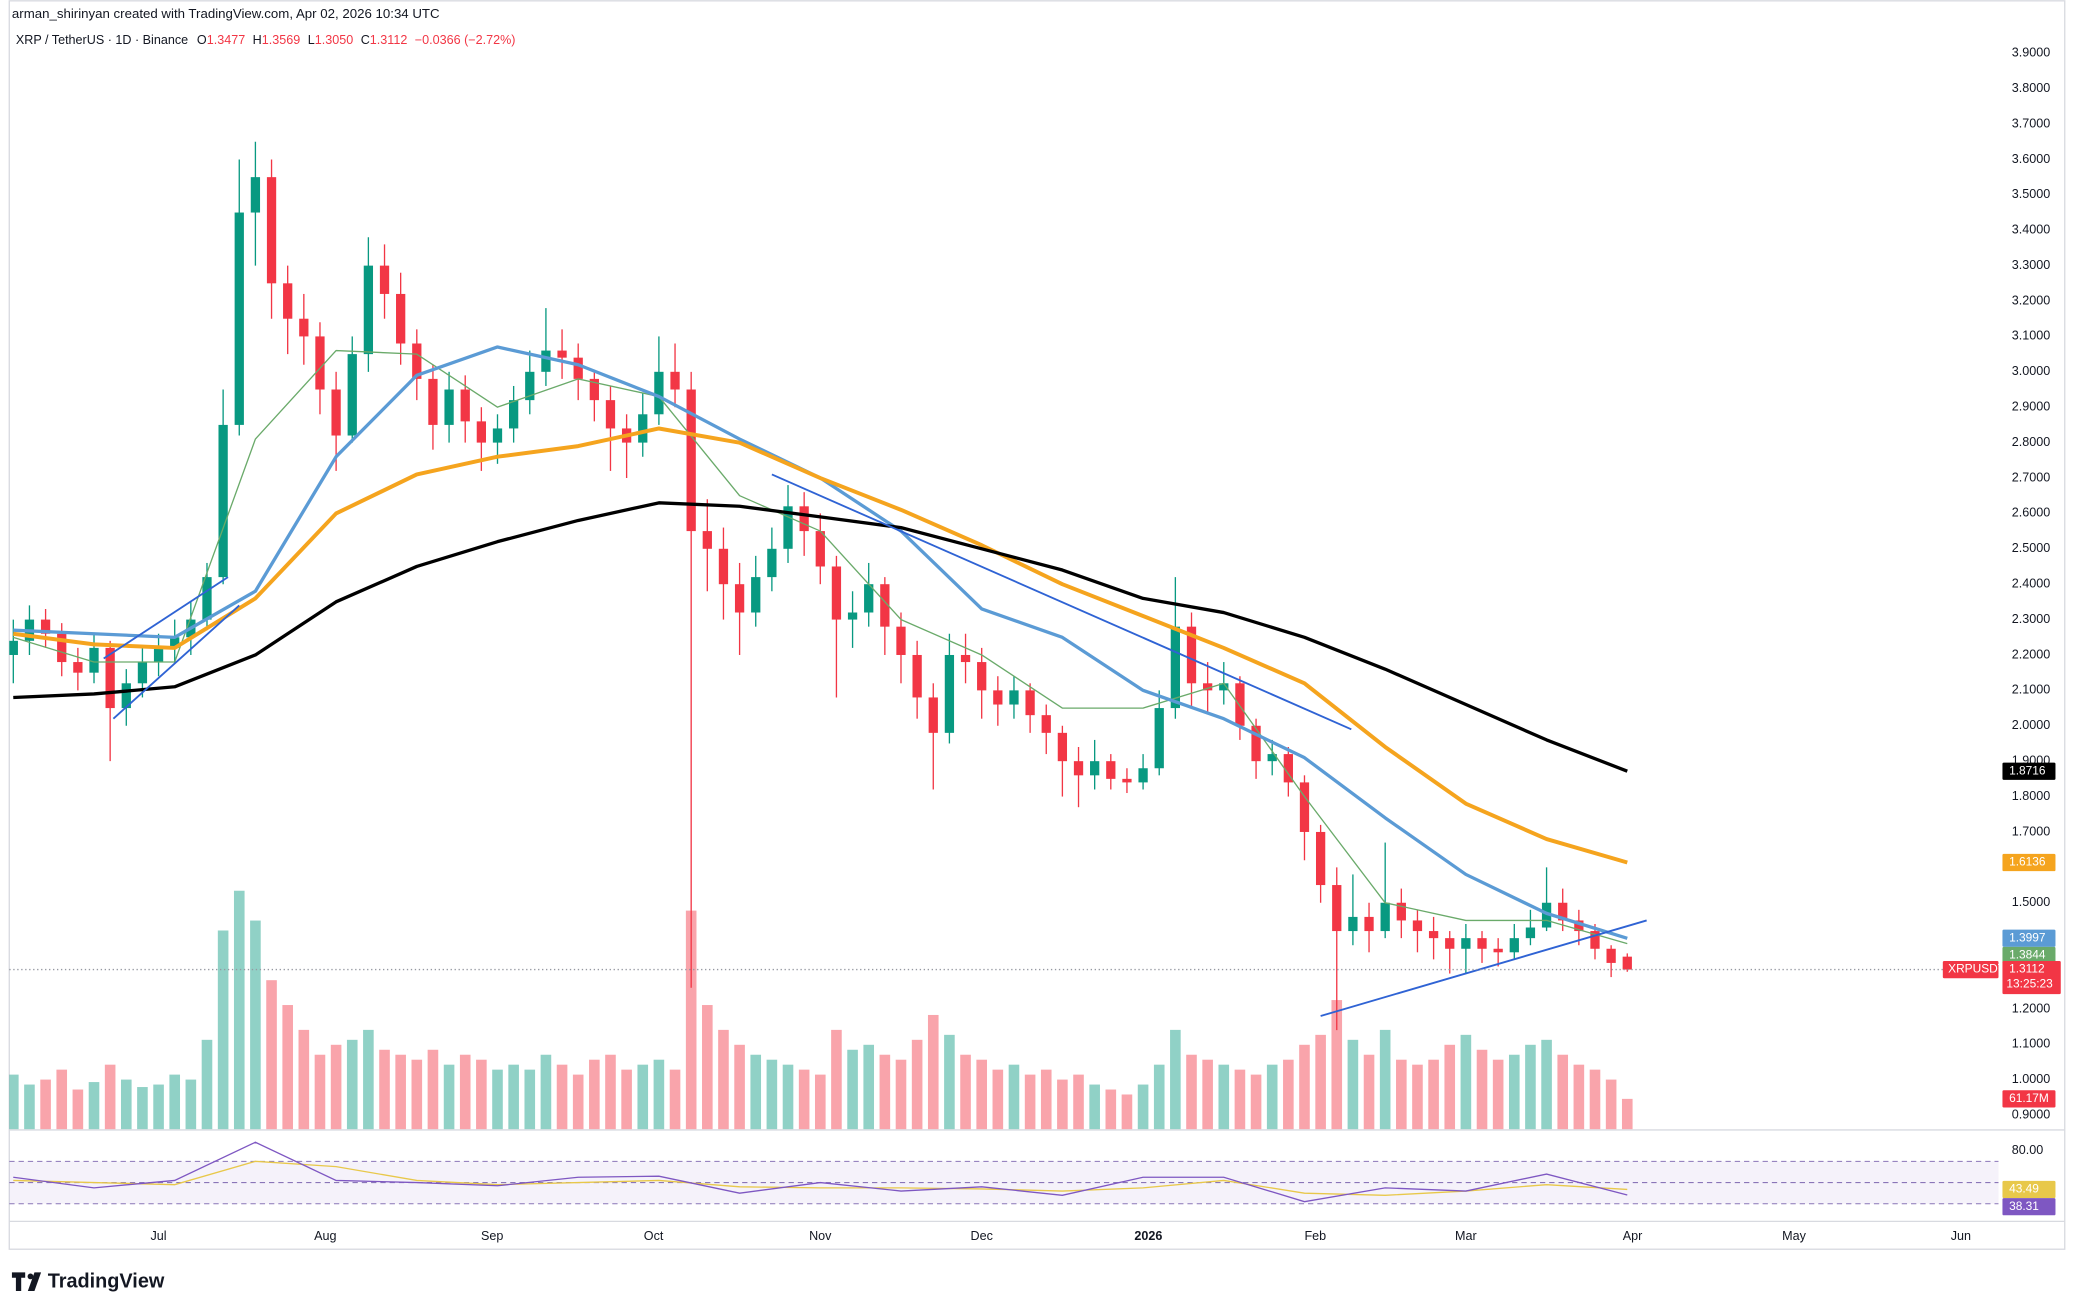 The height and width of the screenshot is (1311, 2078). What do you see at coordinates (2031, 902) in the screenshot?
I see `y-tick-label: 1.5000` at bounding box center [2031, 902].